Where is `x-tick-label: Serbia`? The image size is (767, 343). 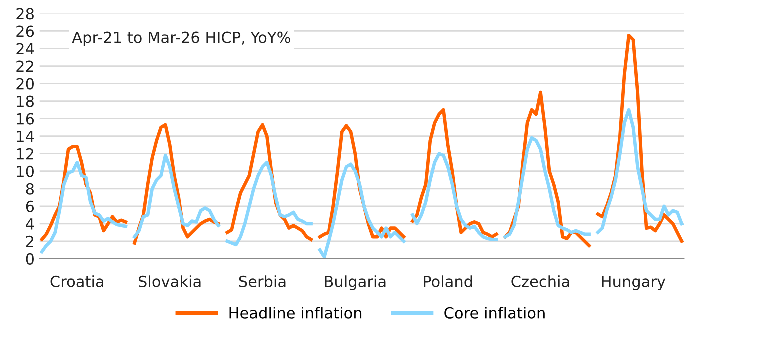 x-tick-label: Serbia is located at coordinates (262, 282).